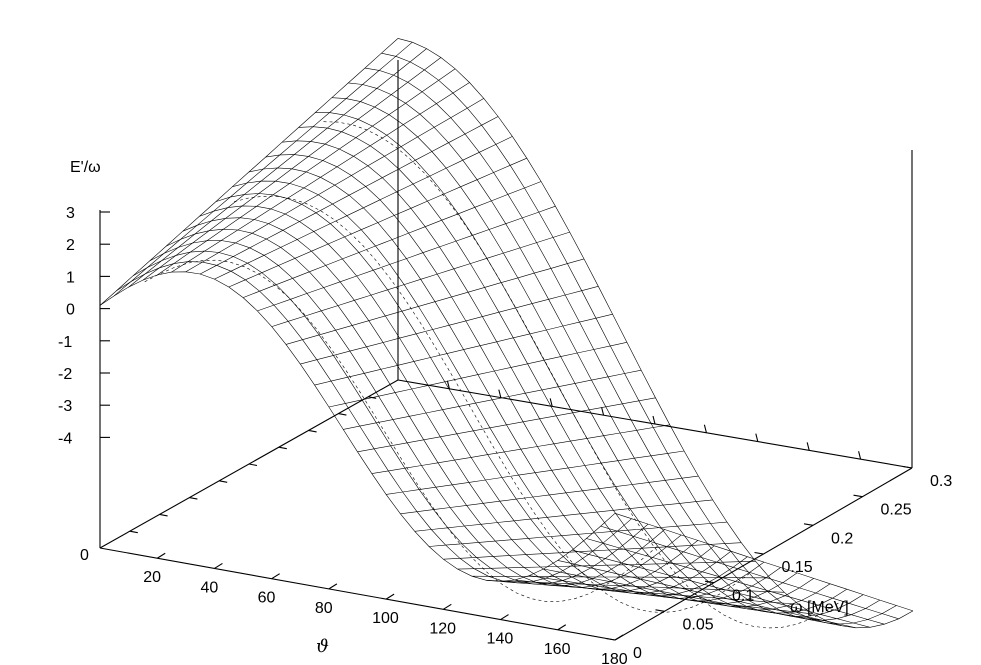  I want to click on z-tick-label: 1, so click(70, 277).